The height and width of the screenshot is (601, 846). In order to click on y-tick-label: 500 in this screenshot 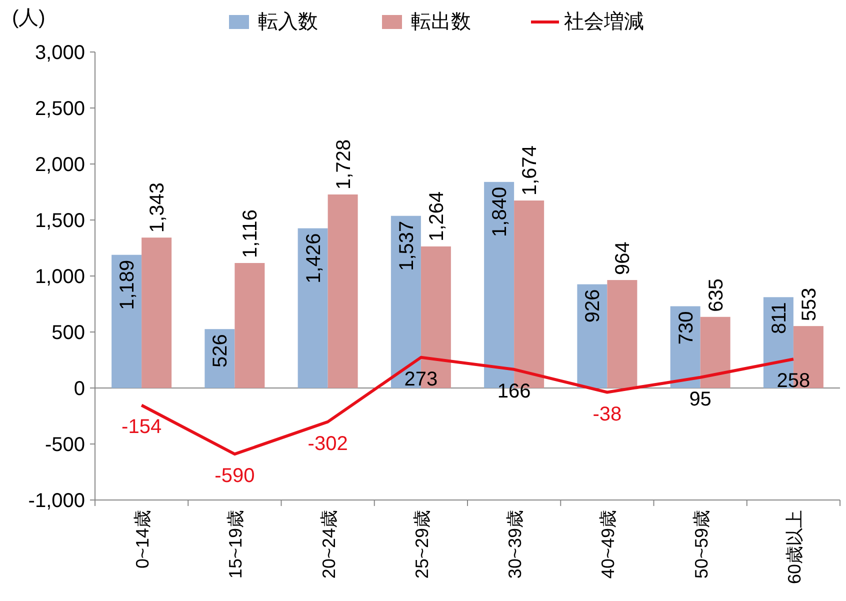, I will do `click(68, 333)`.